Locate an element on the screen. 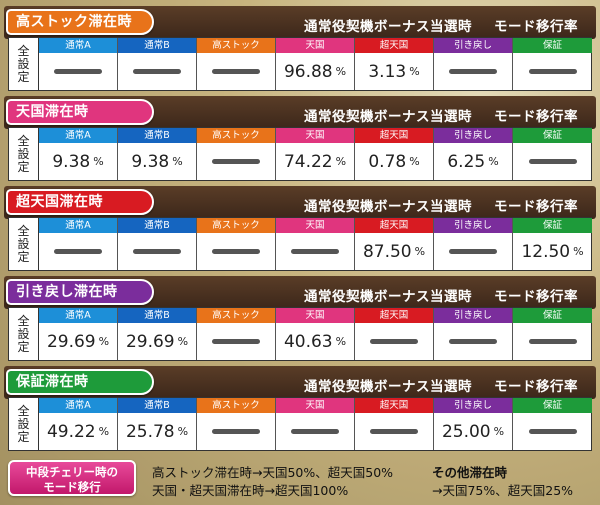 The width and height of the screenshot is (600, 505). rate-value: 96.88 is located at coordinates (308, 71).